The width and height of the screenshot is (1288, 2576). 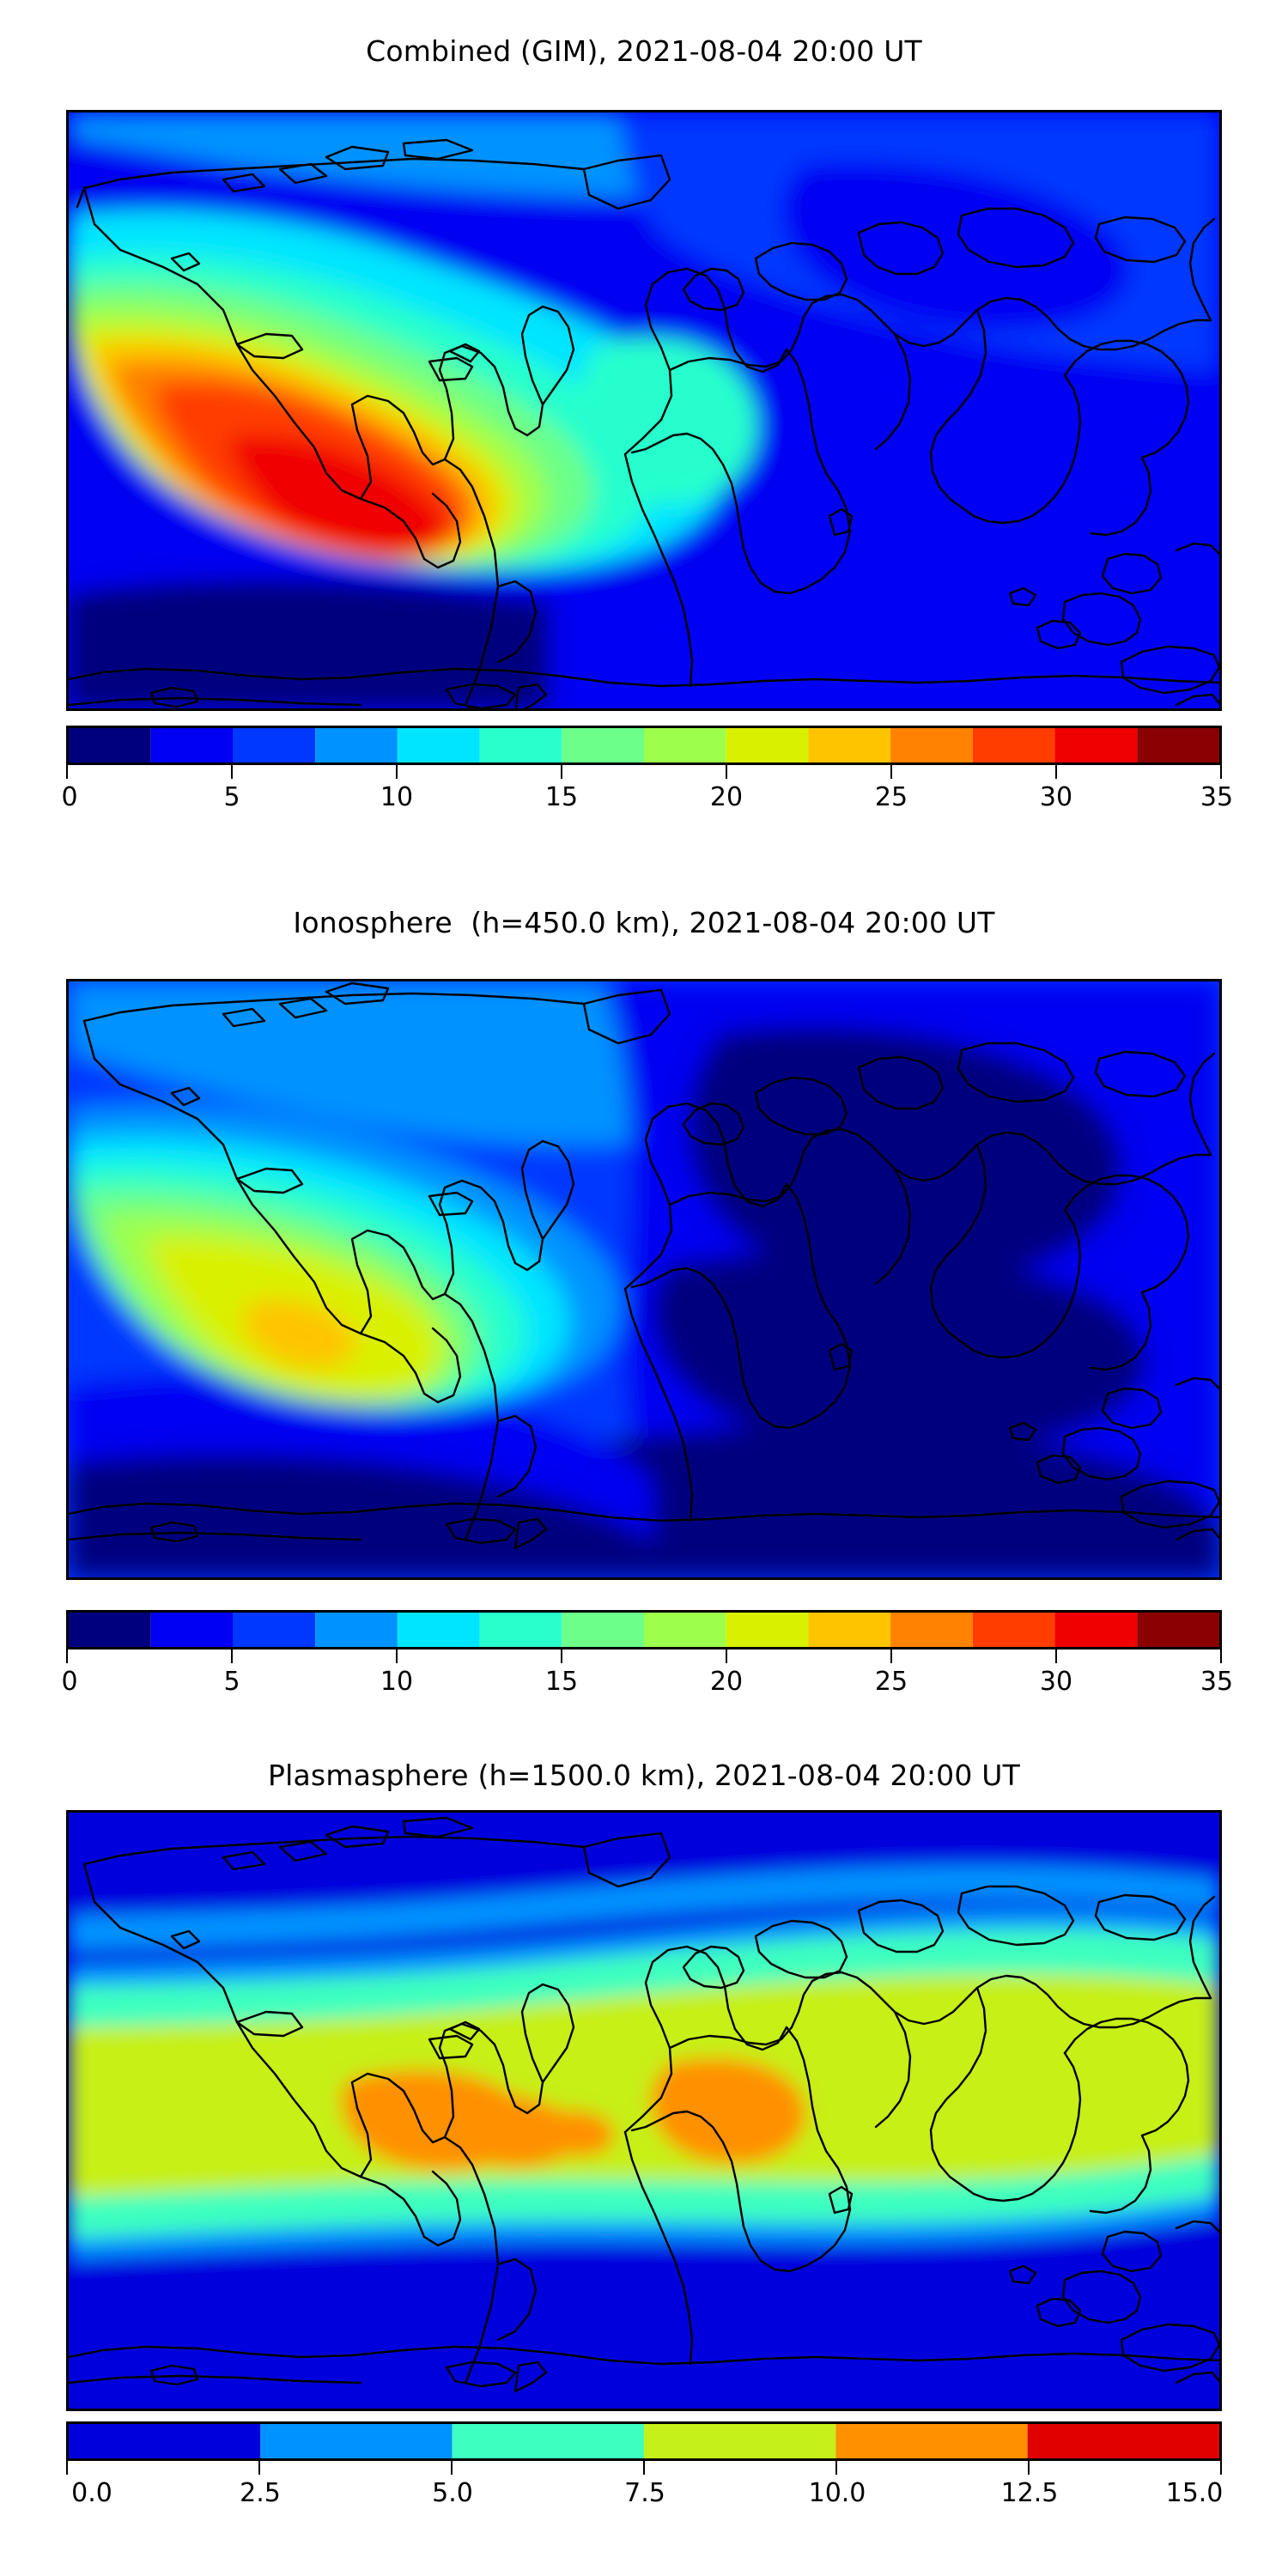 What do you see at coordinates (644, 2493) in the screenshot?
I see `cbar-tick-label: 7.5` at bounding box center [644, 2493].